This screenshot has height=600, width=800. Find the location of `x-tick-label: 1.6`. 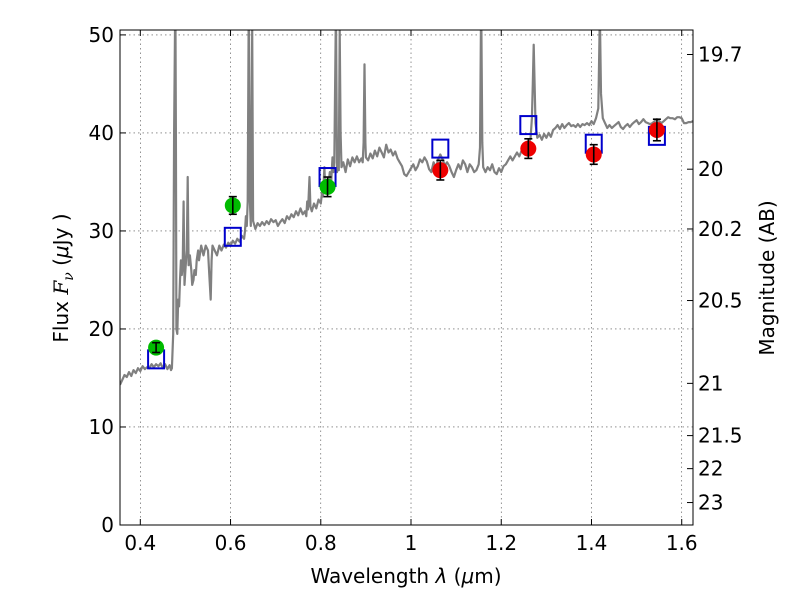

x-tick-label: 1.6 is located at coordinates (682, 543).